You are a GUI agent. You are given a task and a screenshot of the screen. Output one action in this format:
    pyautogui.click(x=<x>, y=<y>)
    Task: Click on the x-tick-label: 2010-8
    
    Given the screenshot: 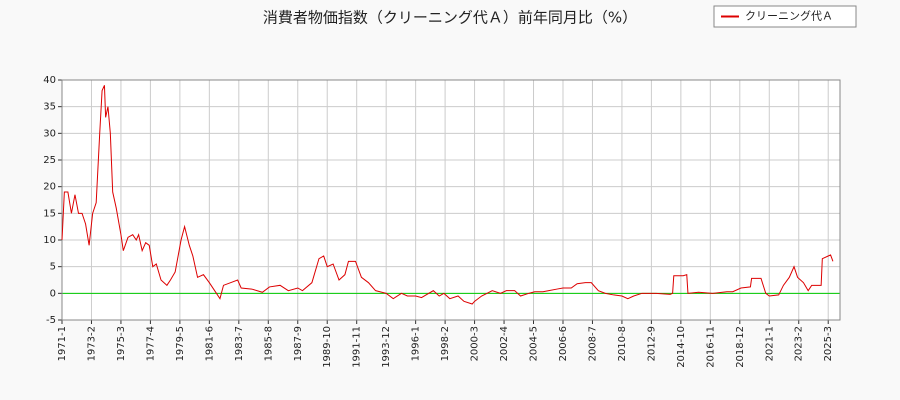 What is the action you would take?
    pyautogui.click(x=622, y=343)
    